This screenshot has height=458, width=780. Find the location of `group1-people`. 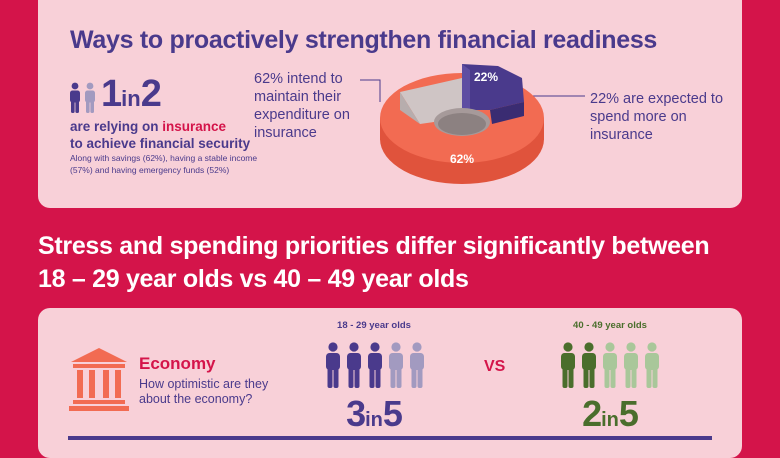

group1-people is located at coordinates (375, 365).